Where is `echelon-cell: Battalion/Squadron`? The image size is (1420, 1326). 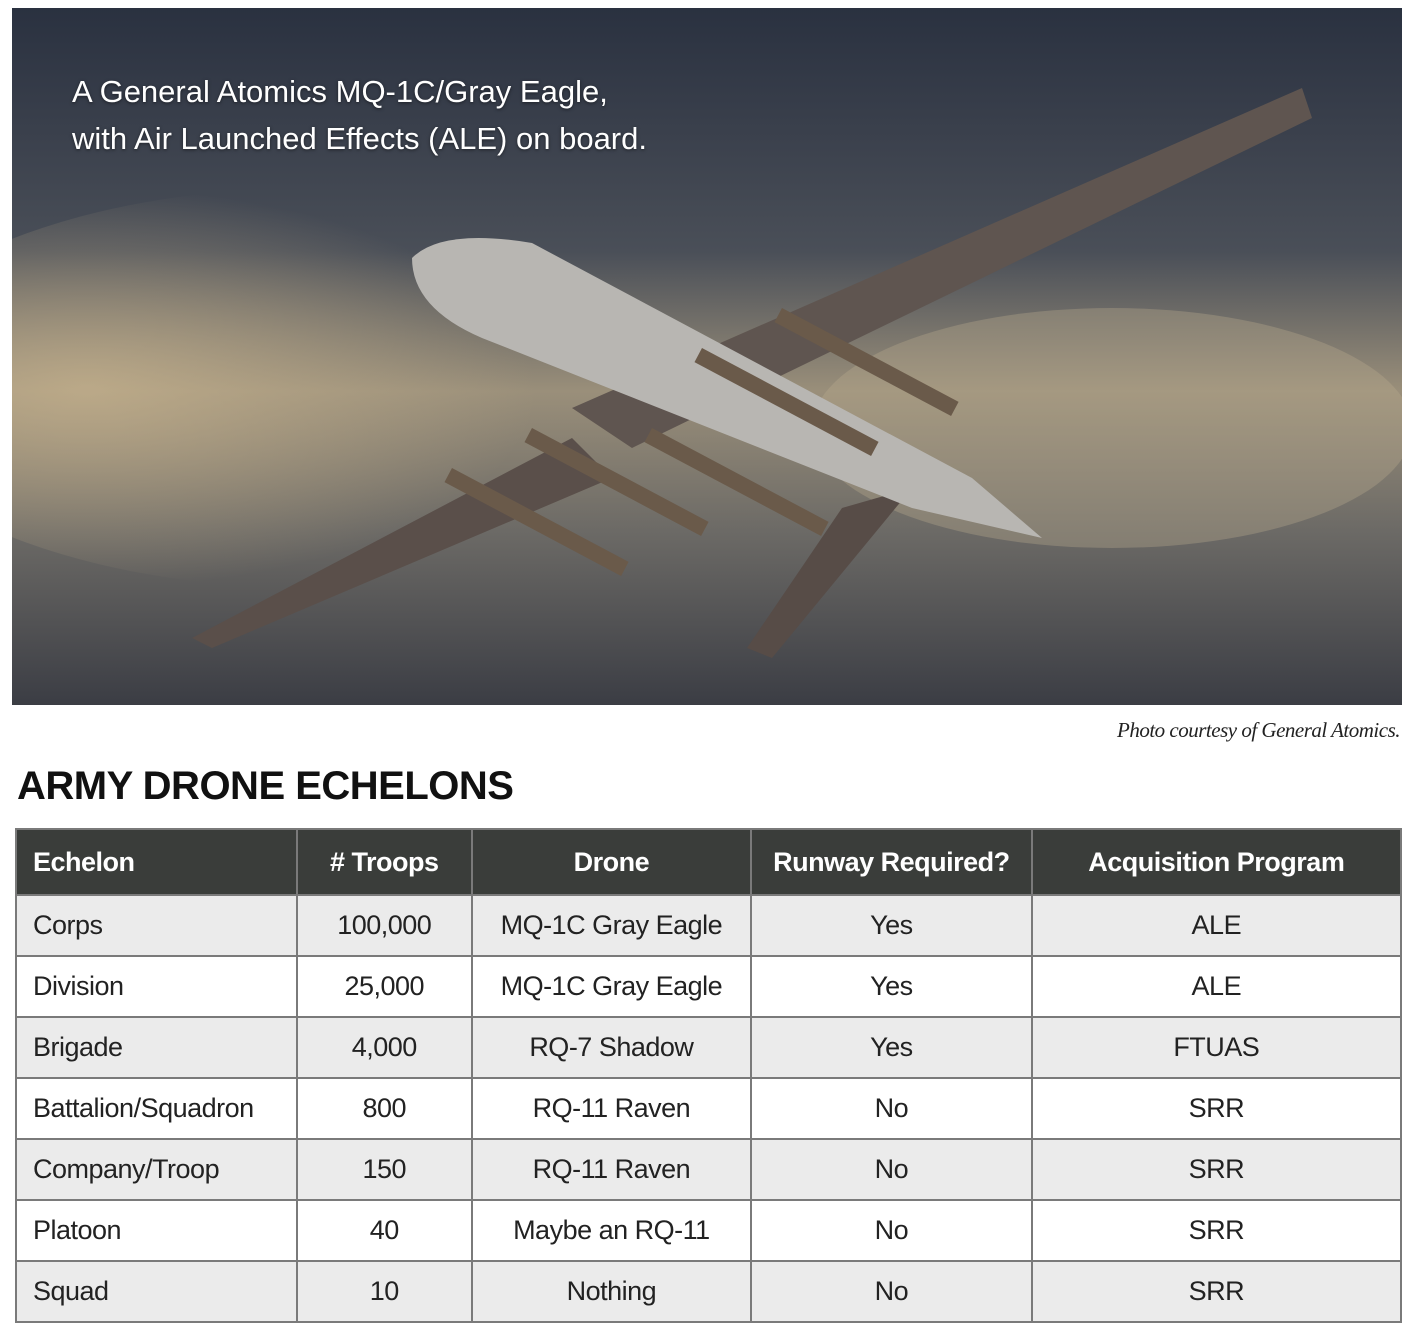
echelon-cell: Battalion/Squadron is located at coordinates (156, 1108).